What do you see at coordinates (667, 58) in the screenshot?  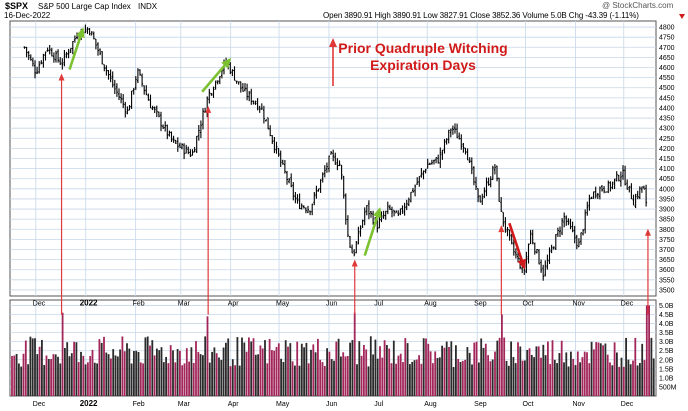 I see `y-tick-label: 4650` at bounding box center [667, 58].